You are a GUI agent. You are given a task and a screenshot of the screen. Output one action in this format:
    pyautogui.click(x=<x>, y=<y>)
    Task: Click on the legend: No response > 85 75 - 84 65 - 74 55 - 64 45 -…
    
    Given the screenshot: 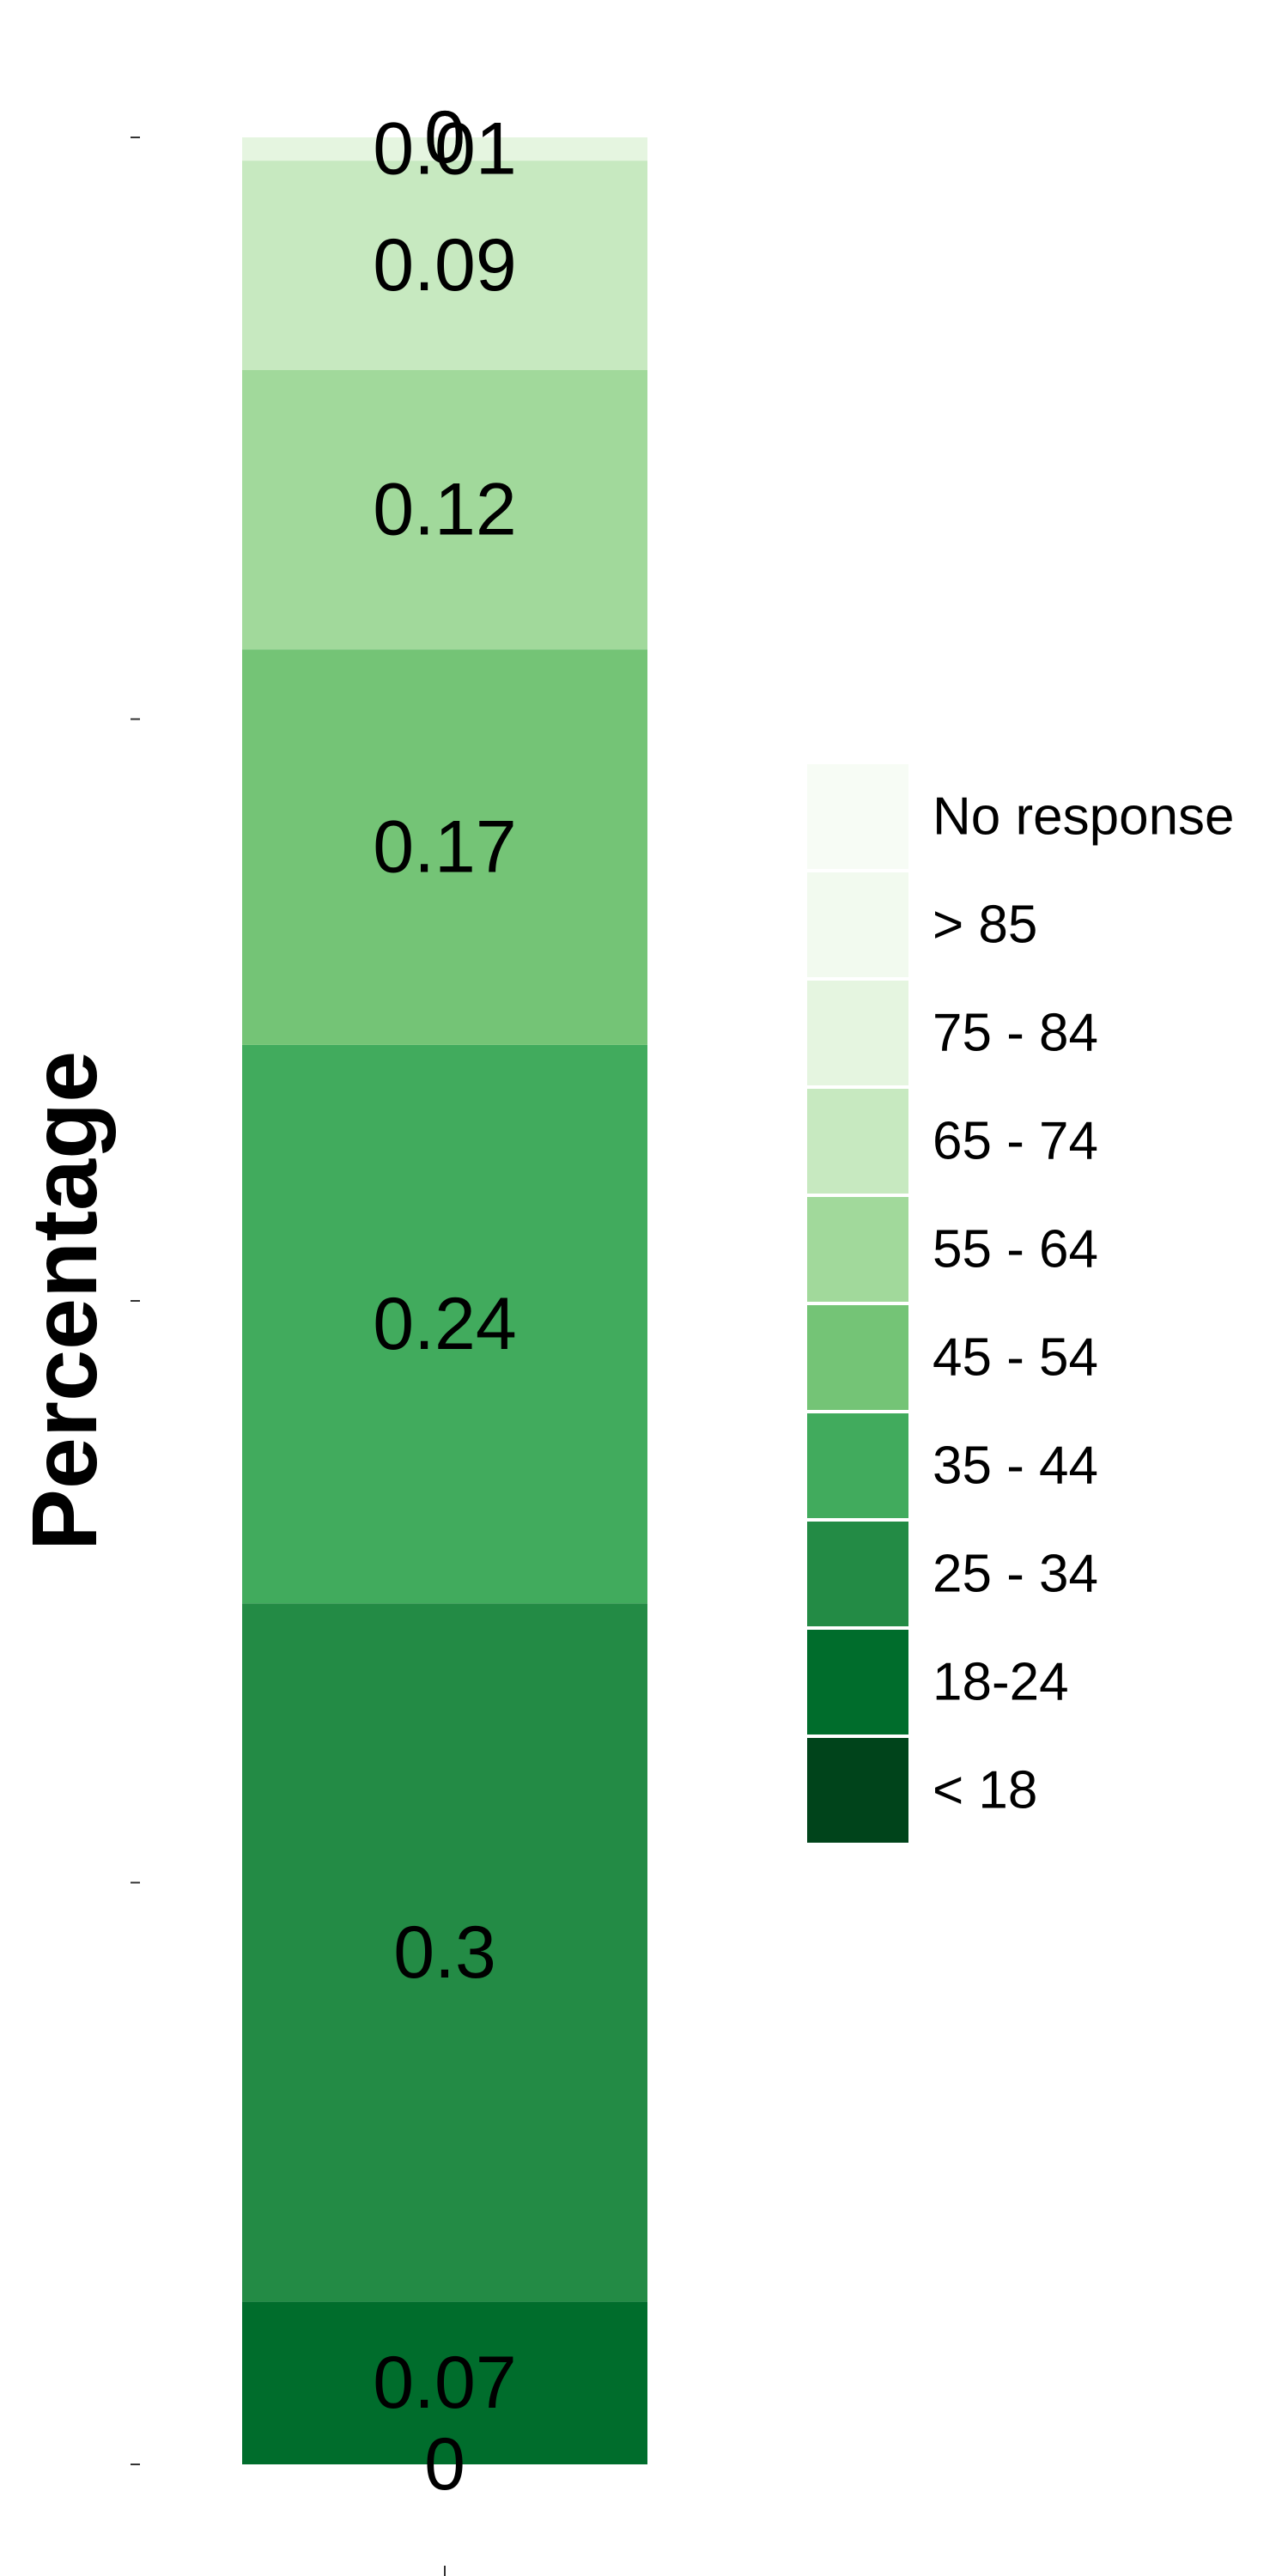 What is the action you would take?
    pyautogui.click(x=1021, y=1303)
    